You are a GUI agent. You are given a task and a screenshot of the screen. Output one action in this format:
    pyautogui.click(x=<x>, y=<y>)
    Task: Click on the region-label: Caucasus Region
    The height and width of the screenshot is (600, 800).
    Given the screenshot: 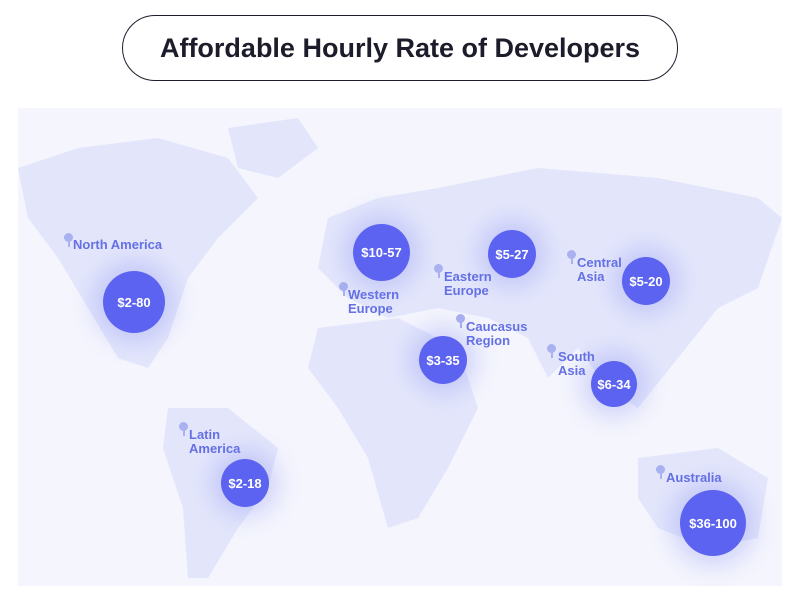 What is the action you would take?
    pyautogui.click(x=497, y=333)
    